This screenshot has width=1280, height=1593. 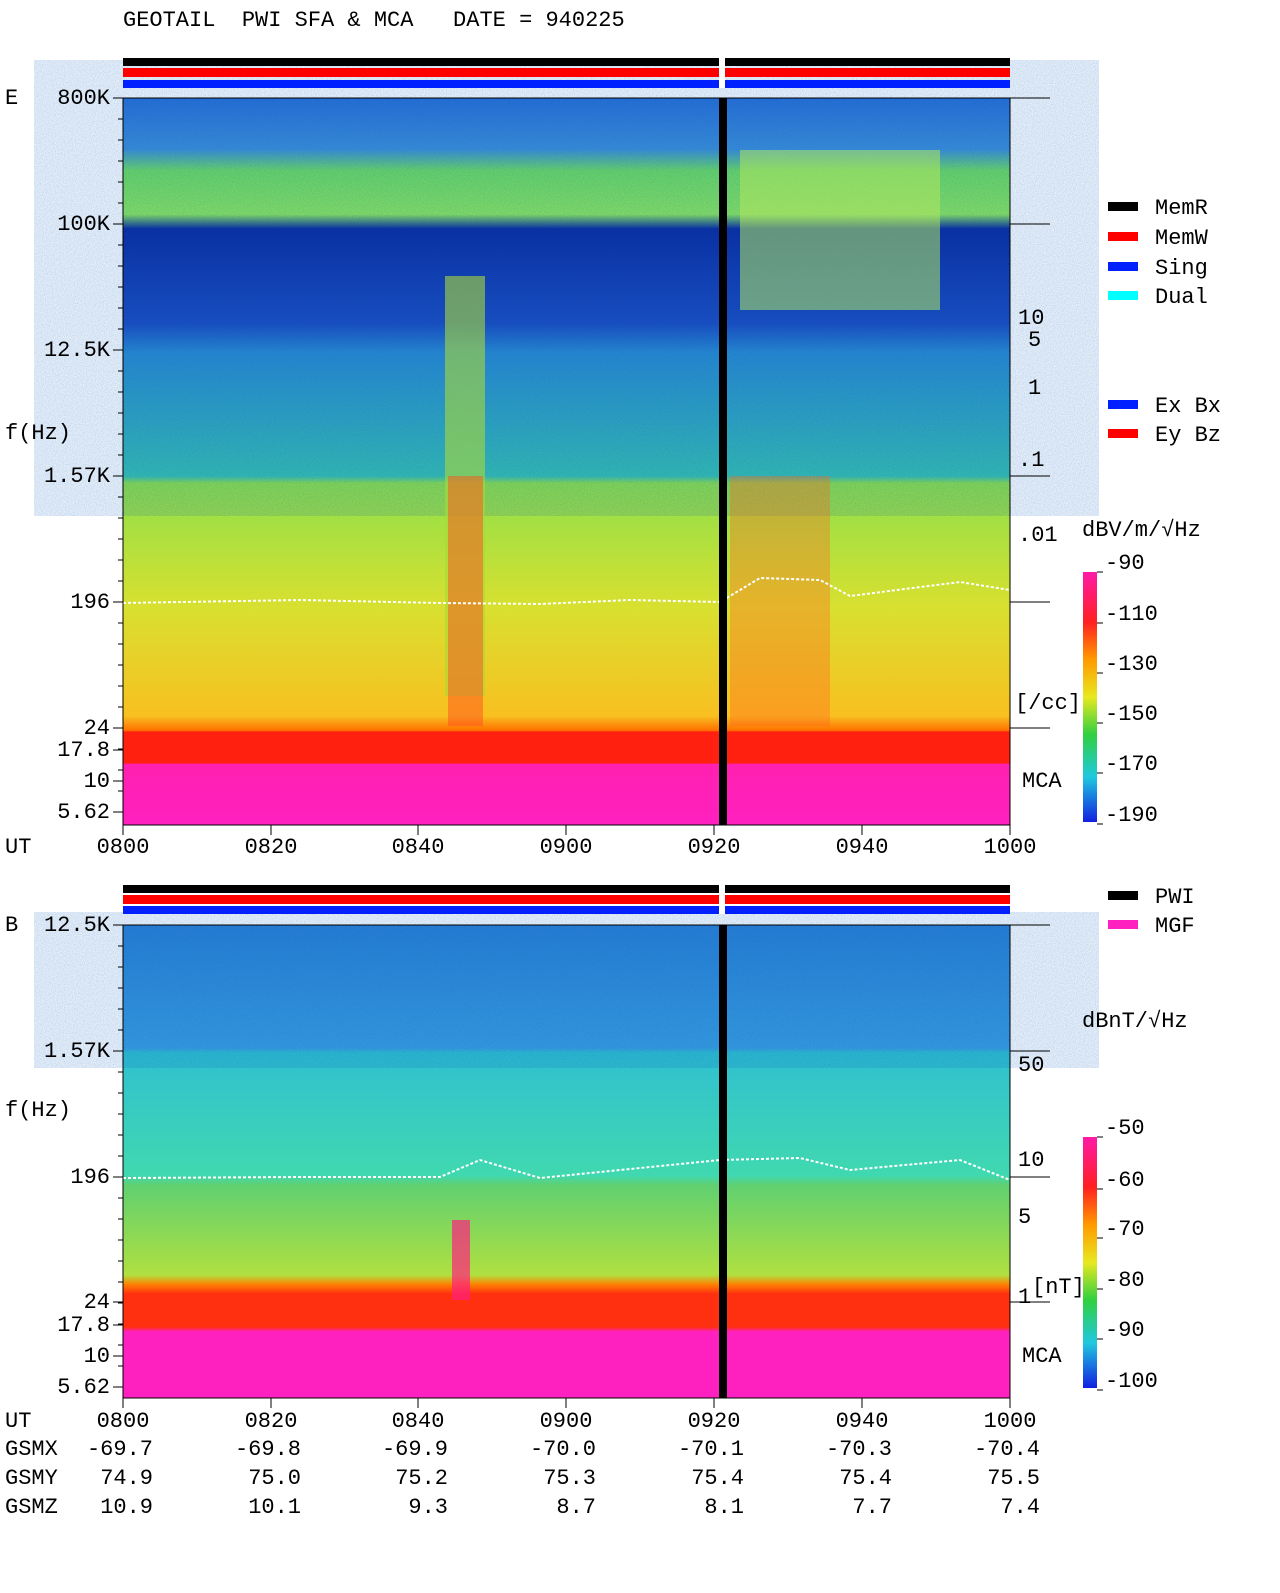 What do you see at coordinates (569, 1478) in the screenshot?
I see `orbit-value: 75.3` at bounding box center [569, 1478].